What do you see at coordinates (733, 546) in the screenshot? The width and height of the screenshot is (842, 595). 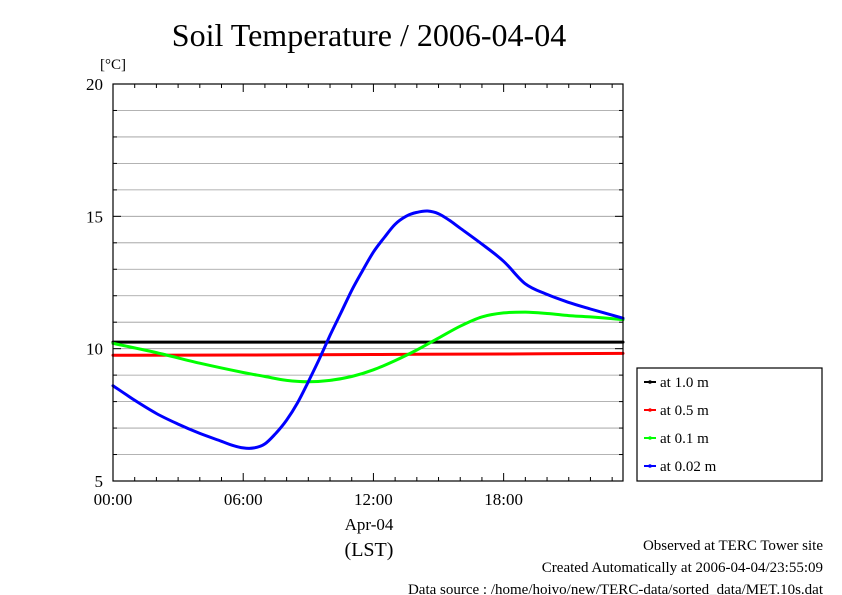 I see `footer-site: Observed at TERC Tower site` at bounding box center [733, 546].